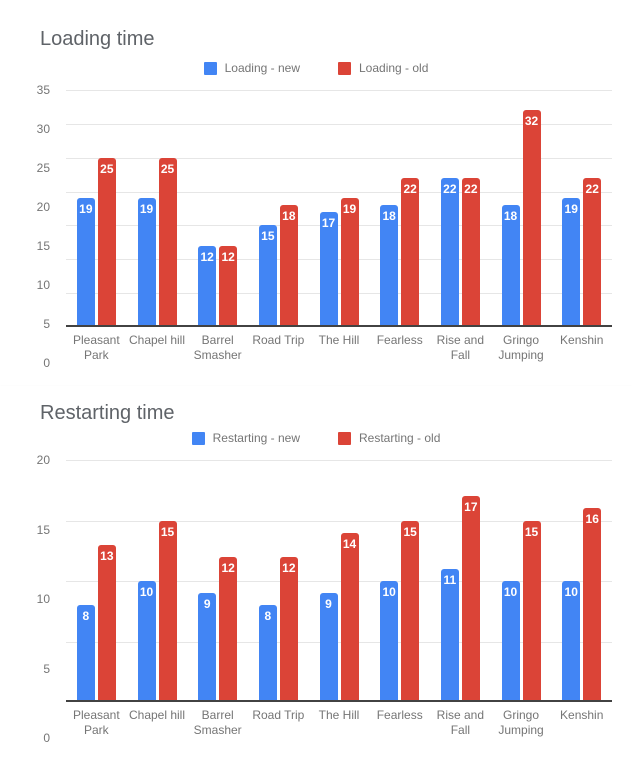 The height and width of the screenshot is (771, 632). I want to click on bar-group-kenshin: 19 22, so click(581, 208).